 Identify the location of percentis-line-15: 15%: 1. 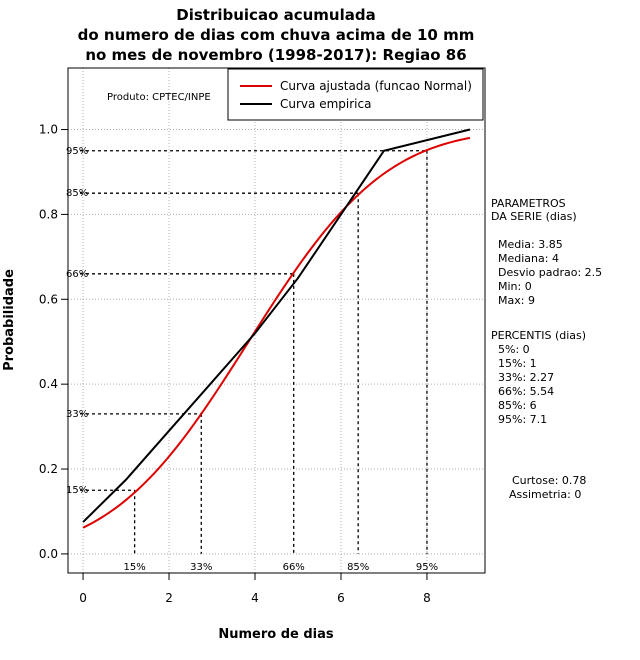
(517, 363).